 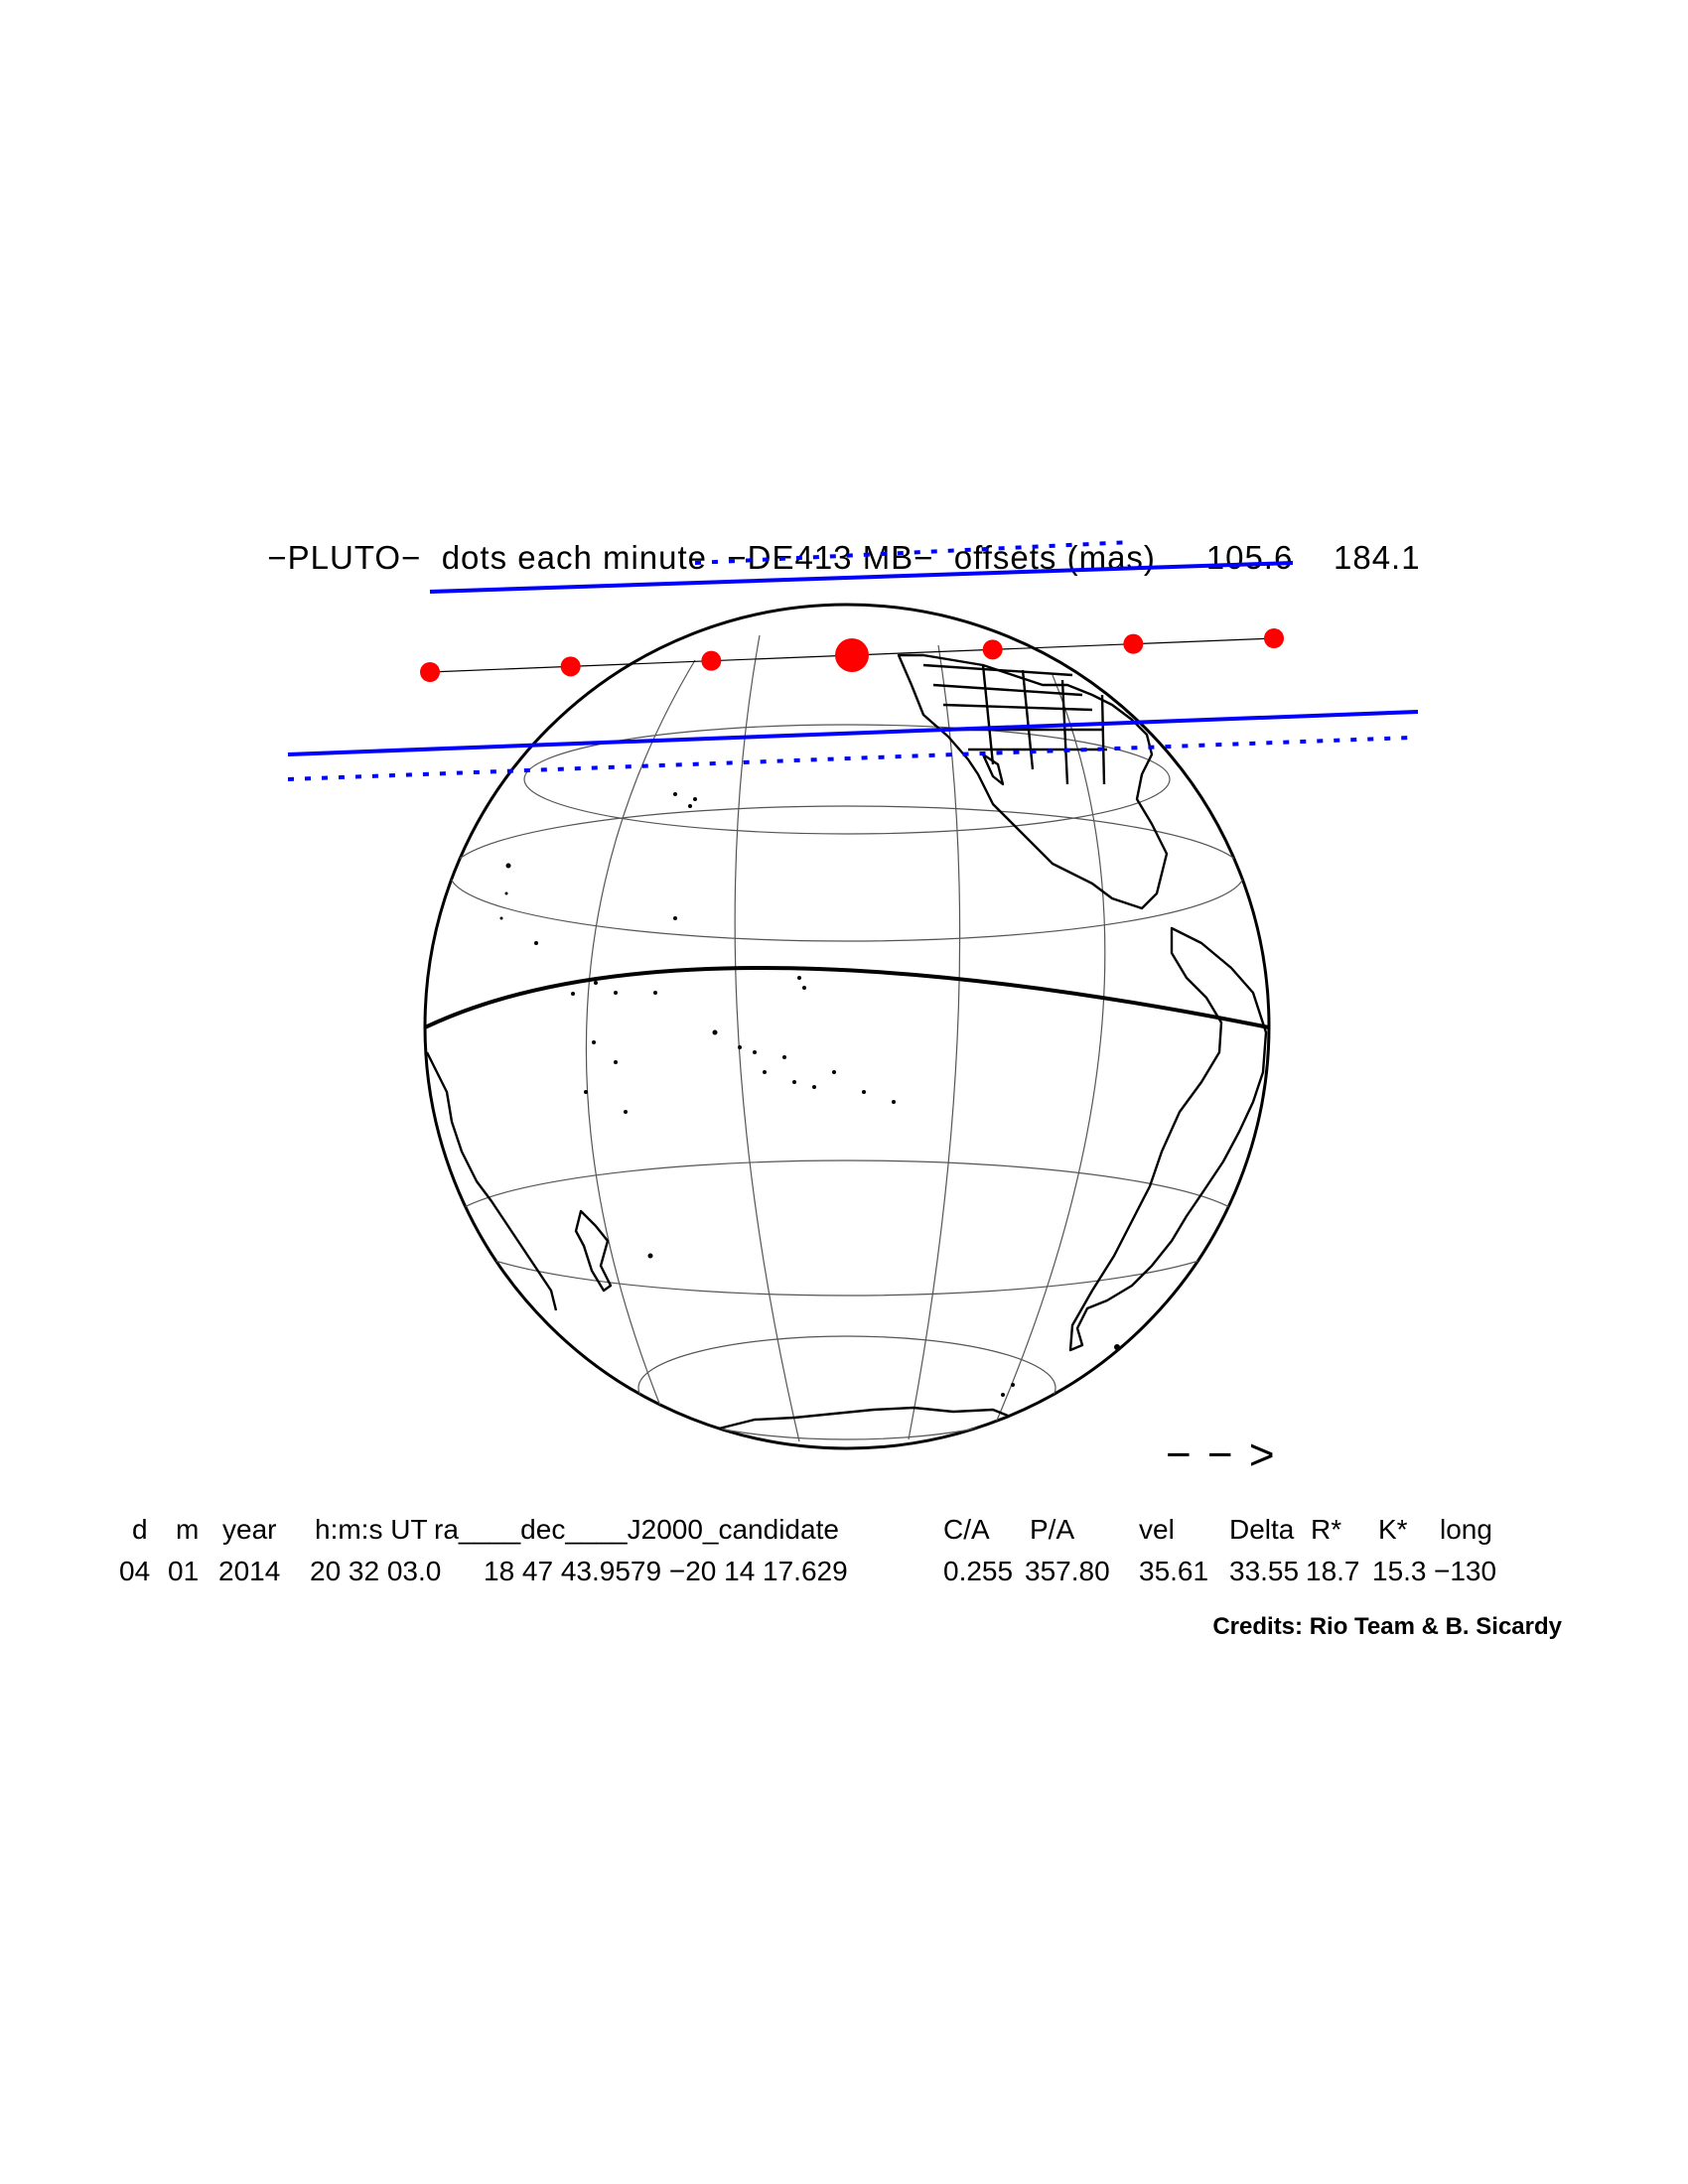 I want to click on table-value-6: 357.80, so click(x=1067, y=1571).